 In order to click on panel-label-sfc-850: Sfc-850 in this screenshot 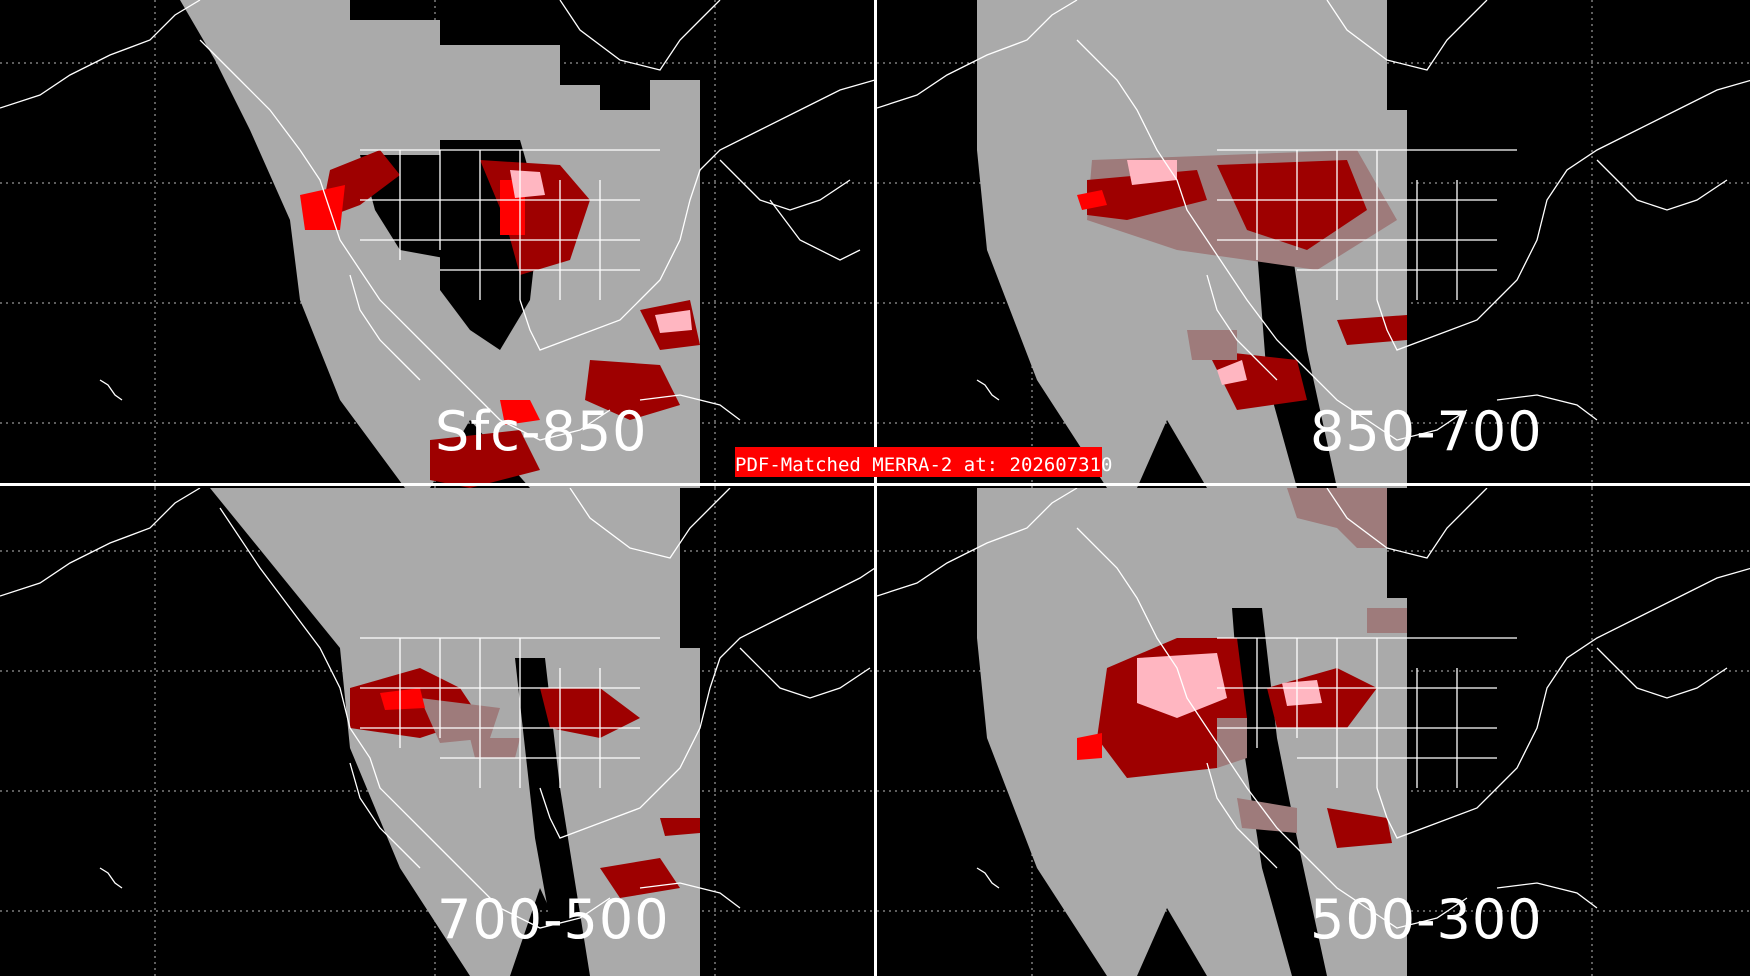, I will do `click(541, 431)`.